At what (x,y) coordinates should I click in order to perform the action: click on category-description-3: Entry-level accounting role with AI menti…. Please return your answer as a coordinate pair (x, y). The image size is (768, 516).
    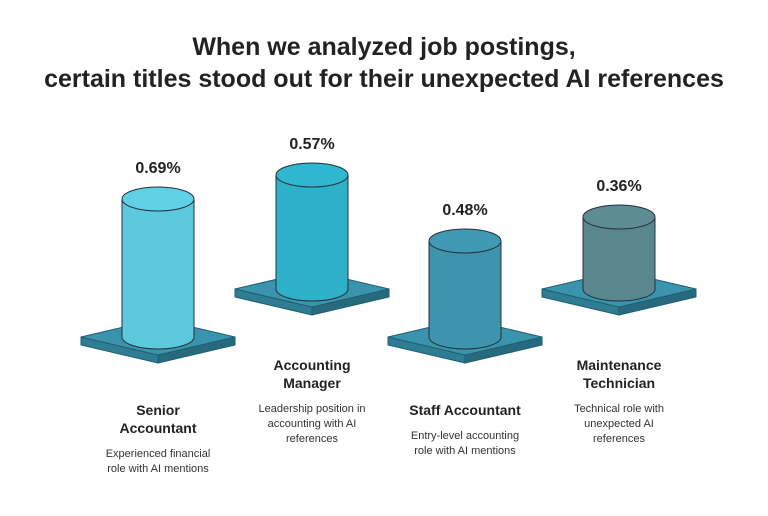
    Looking at the image, I should click on (465, 444).